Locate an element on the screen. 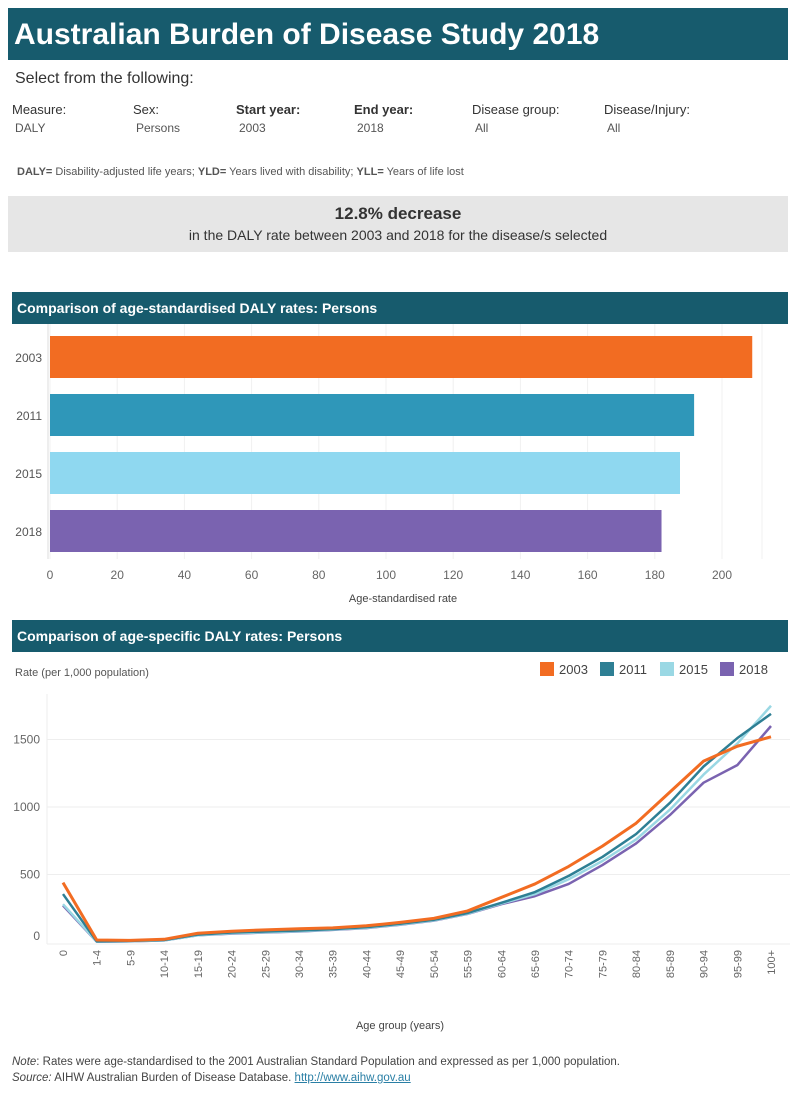  source-link: http://www.aihw.gov.au is located at coordinates (352, 1078).